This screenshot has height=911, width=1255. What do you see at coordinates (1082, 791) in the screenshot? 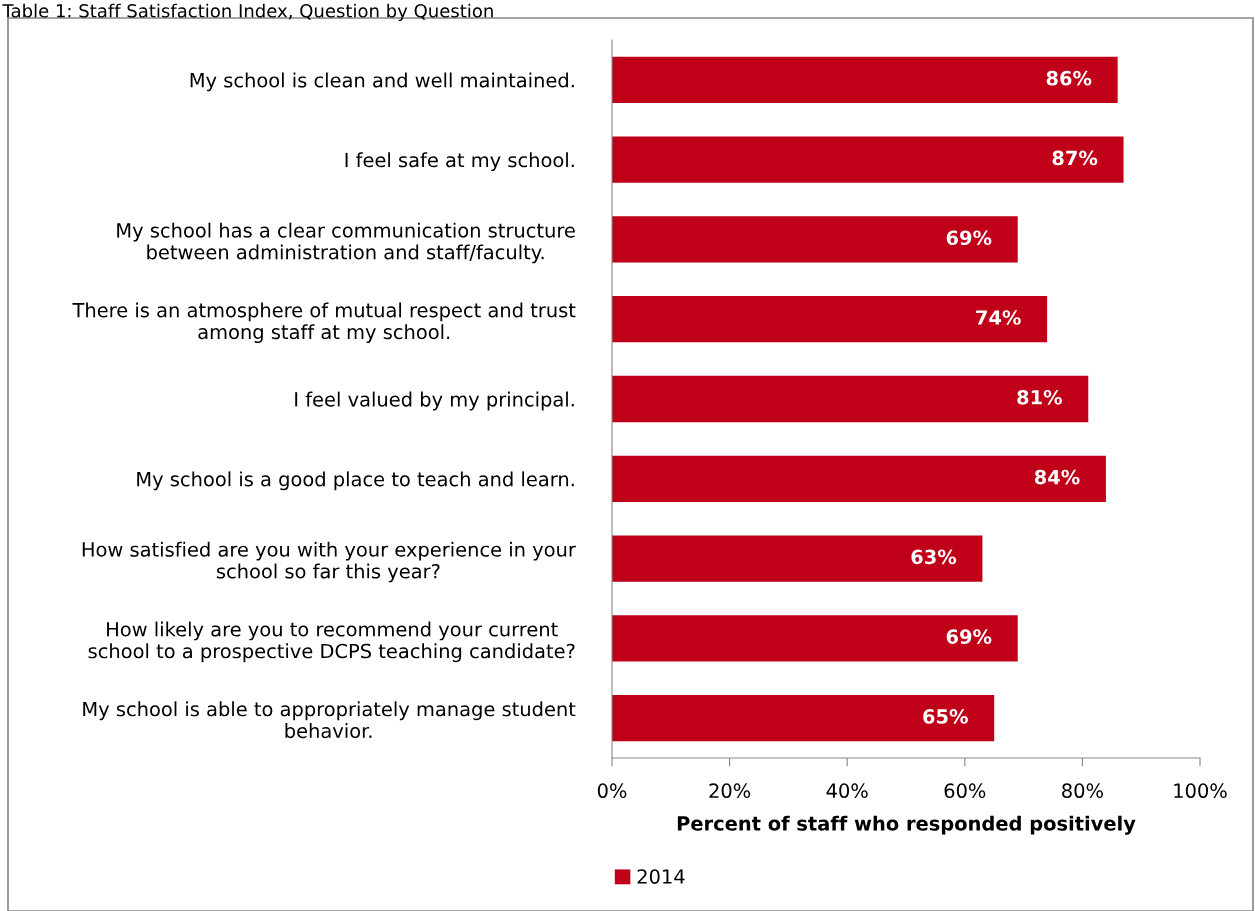
I see `x-tick-label: 80%` at bounding box center [1082, 791].